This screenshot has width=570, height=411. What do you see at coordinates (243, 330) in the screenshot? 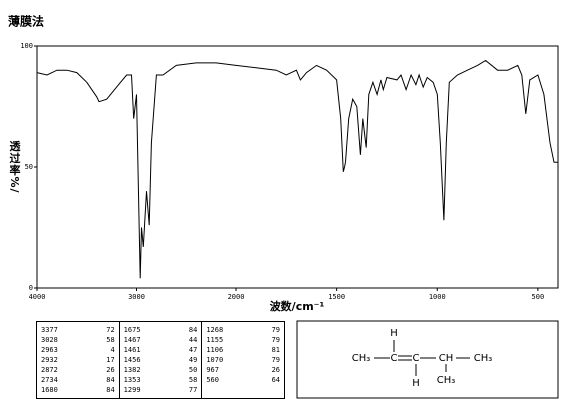
I see `peak-row: 1268 79` at bounding box center [243, 330].